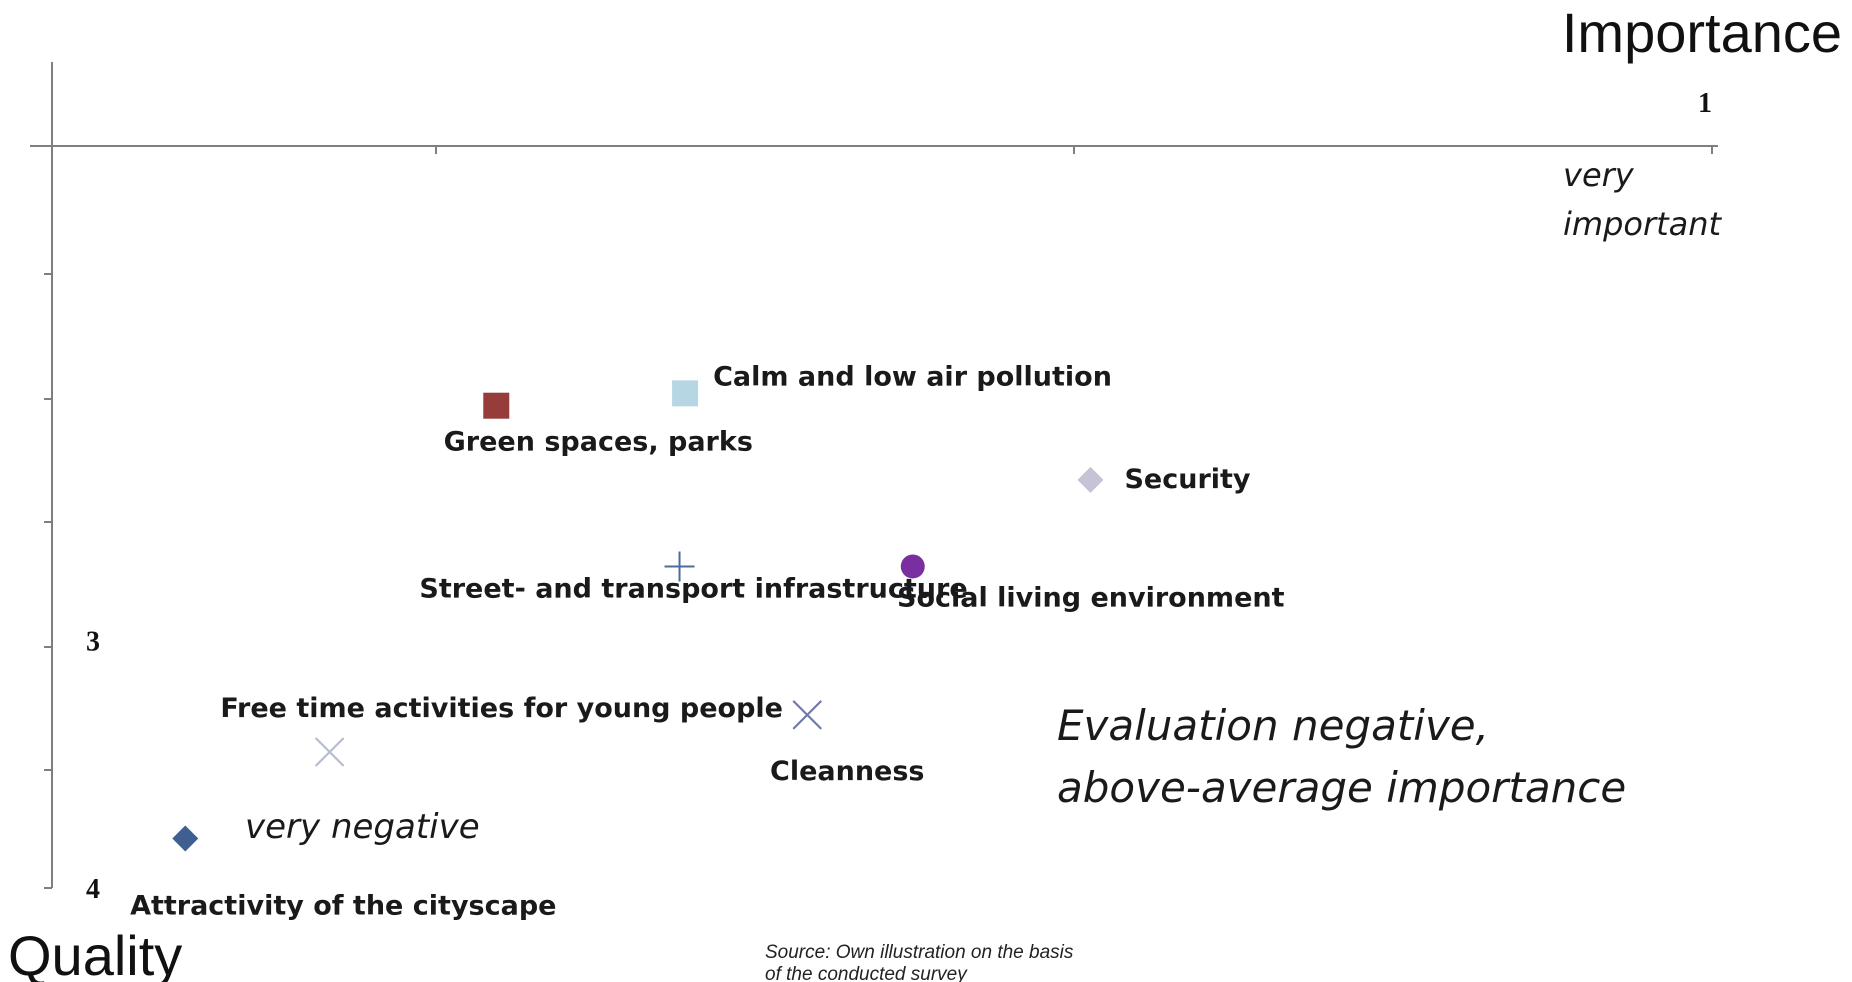 The height and width of the screenshot is (982, 1852). Describe the element at coordinates (1341, 787) in the screenshot. I see `quadrant-note-2: above-average importance` at that location.